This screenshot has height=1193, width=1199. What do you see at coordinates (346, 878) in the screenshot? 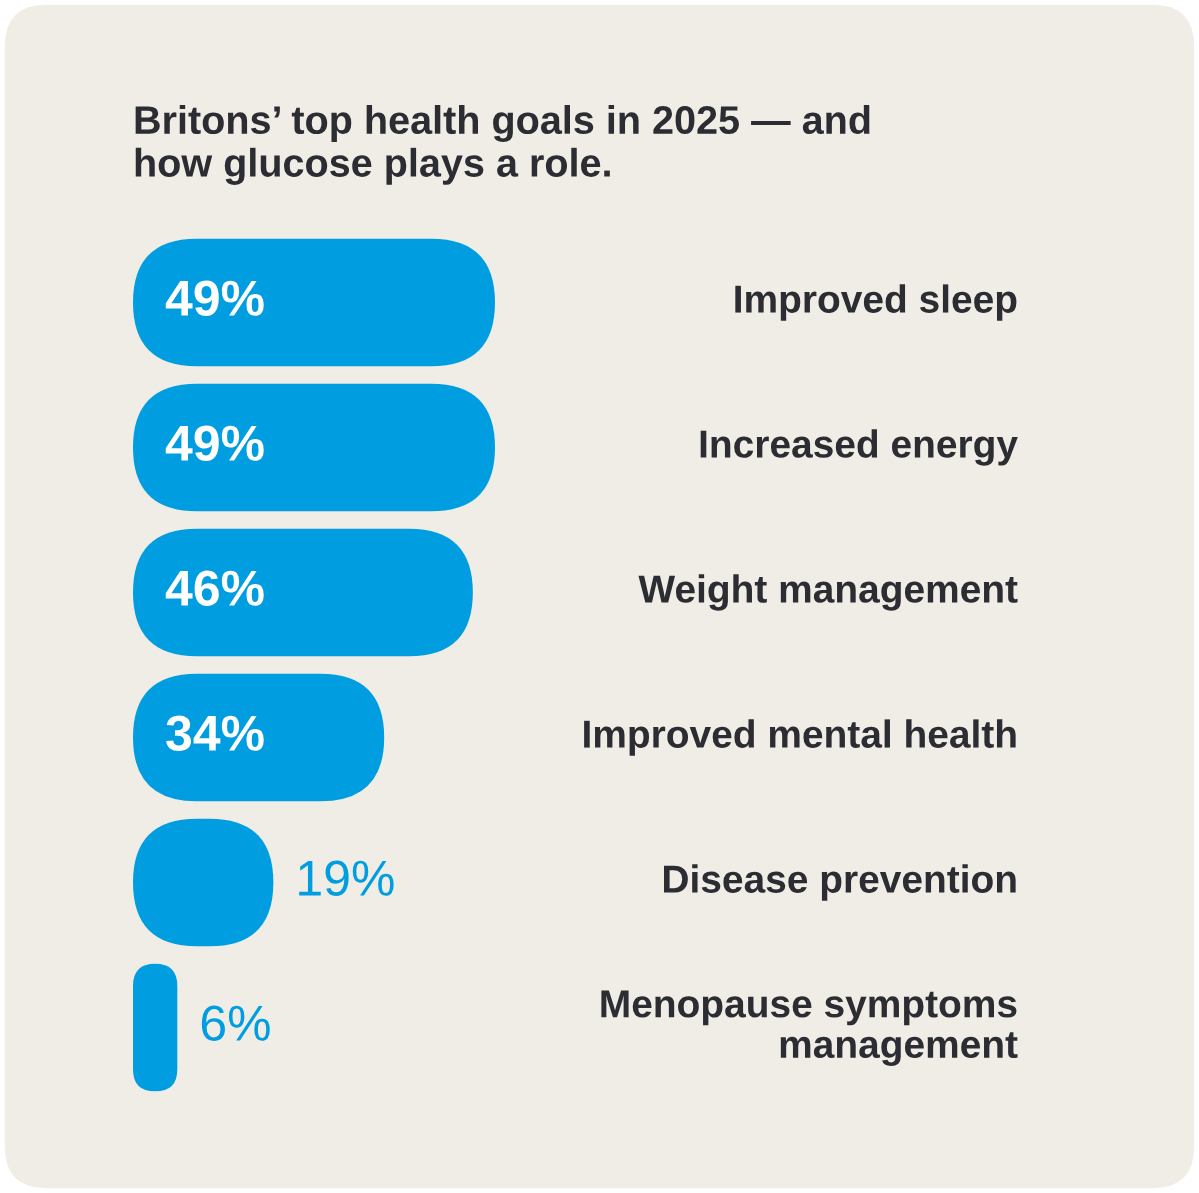
I see `data-label: 19%` at bounding box center [346, 878].